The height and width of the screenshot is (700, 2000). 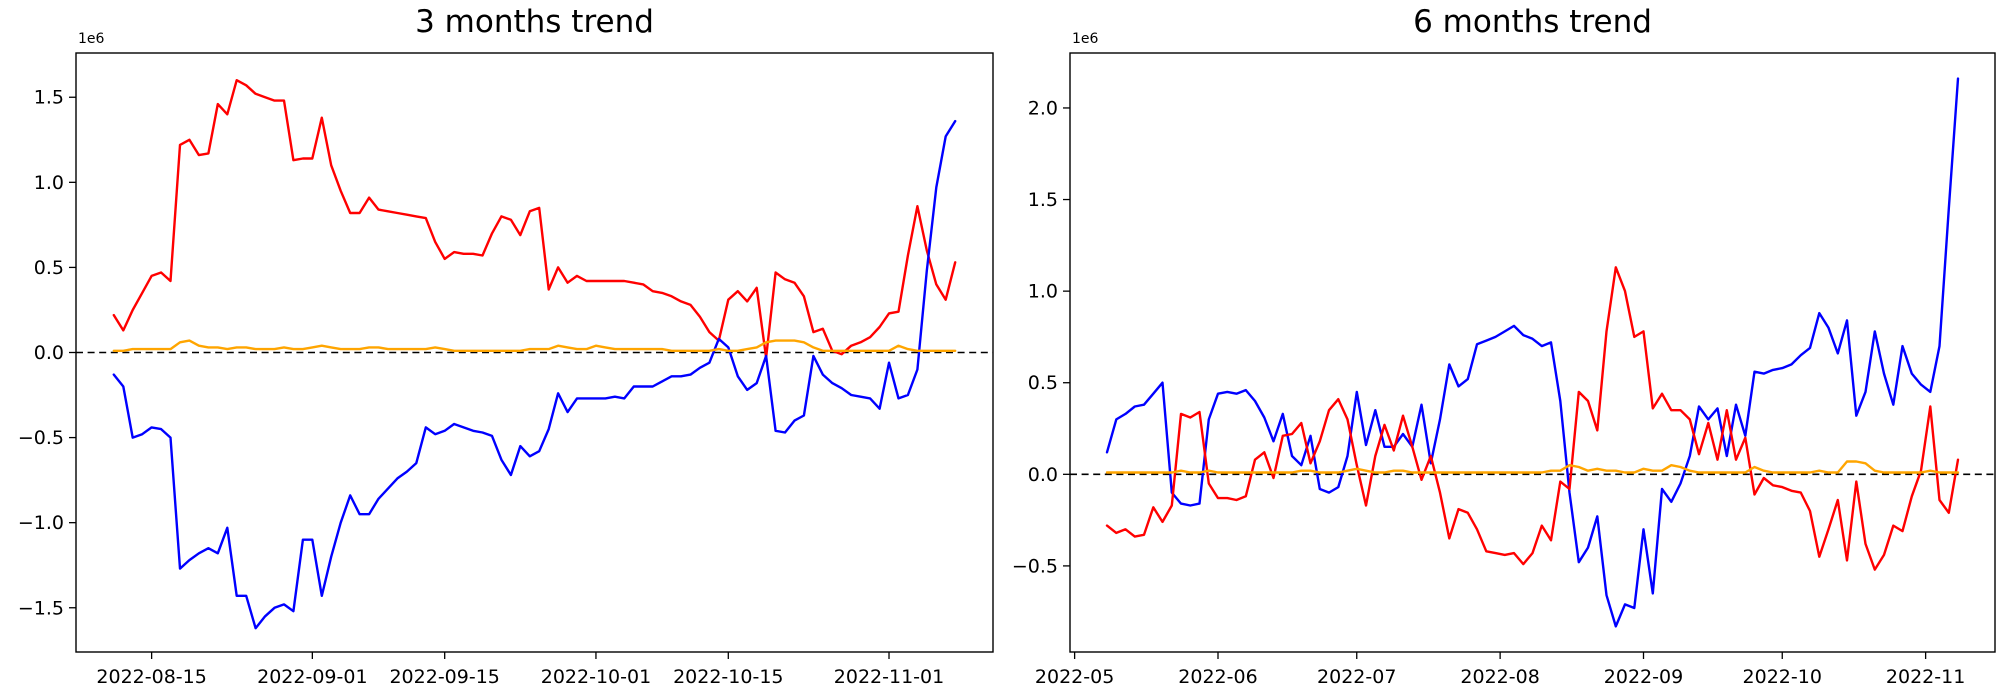 I want to click on x-tick-label: 2022-07, so click(x=1356, y=677).